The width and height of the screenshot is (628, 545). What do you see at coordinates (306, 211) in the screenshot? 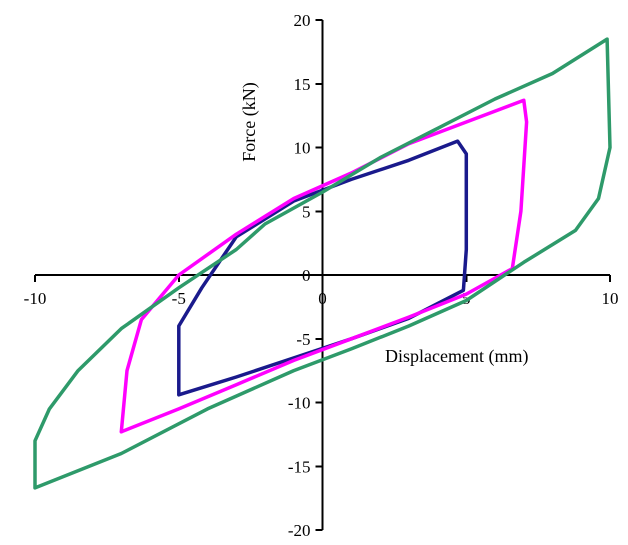
I see `y-tick-label: 5` at bounding box center [306, 211].